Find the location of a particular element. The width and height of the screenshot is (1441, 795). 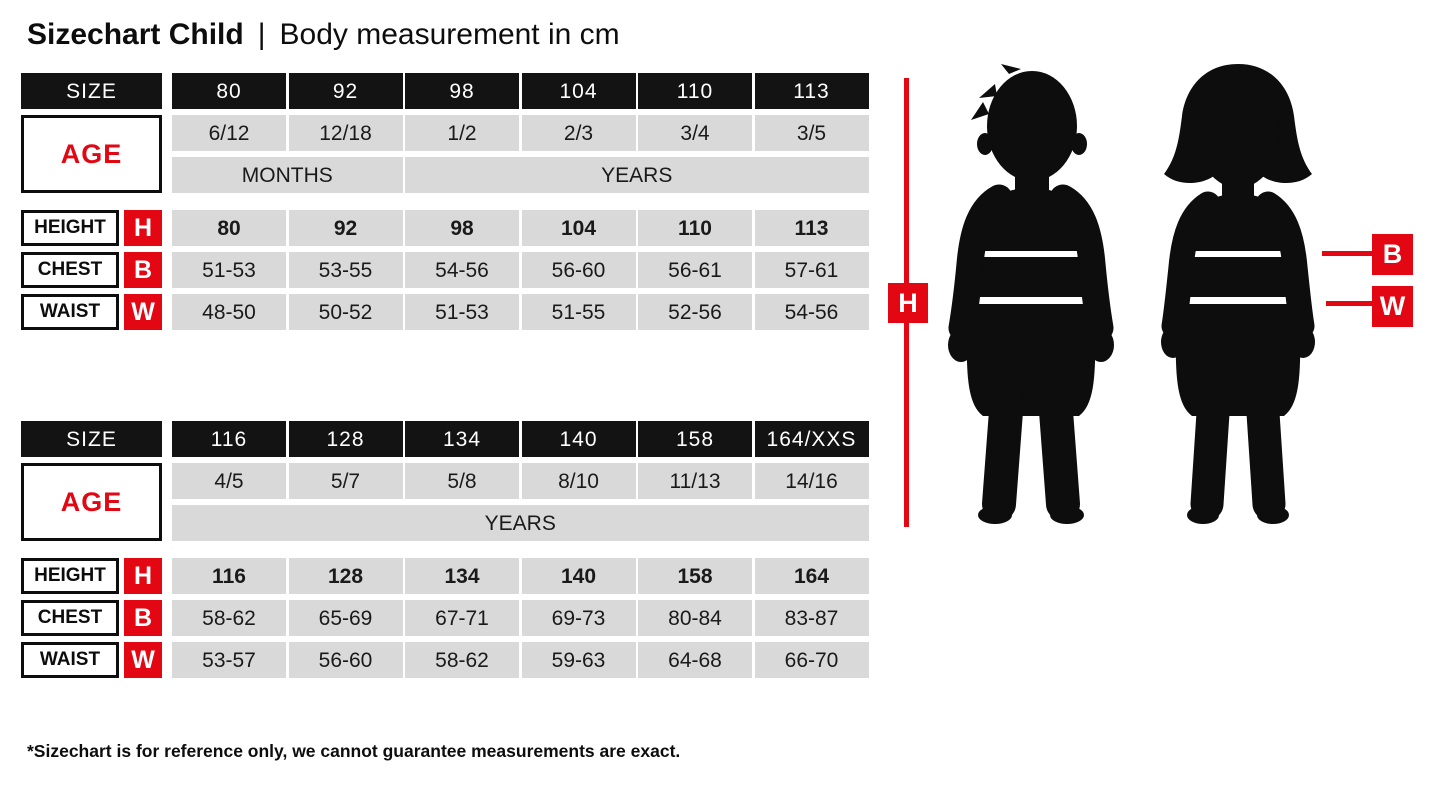

waist-cell: 52-56 is located at coordinates (695, 312).